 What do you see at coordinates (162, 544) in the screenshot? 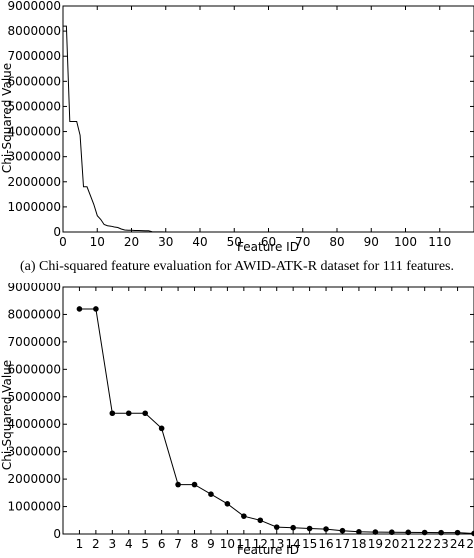
I see `chart-b-x-tick-label: 6` at bounding box center [162, 544].